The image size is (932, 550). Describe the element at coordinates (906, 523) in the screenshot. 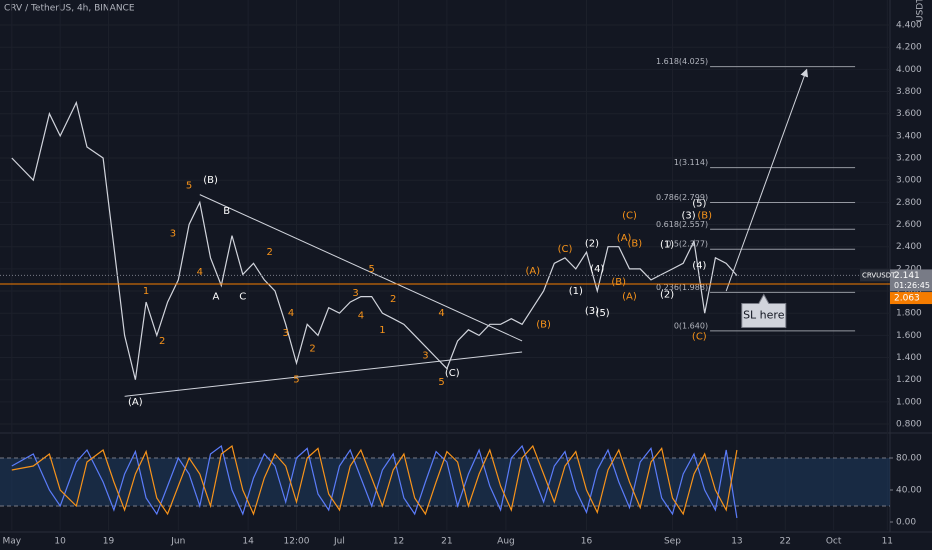

I see `y-tick-label: 0.00` at that location.